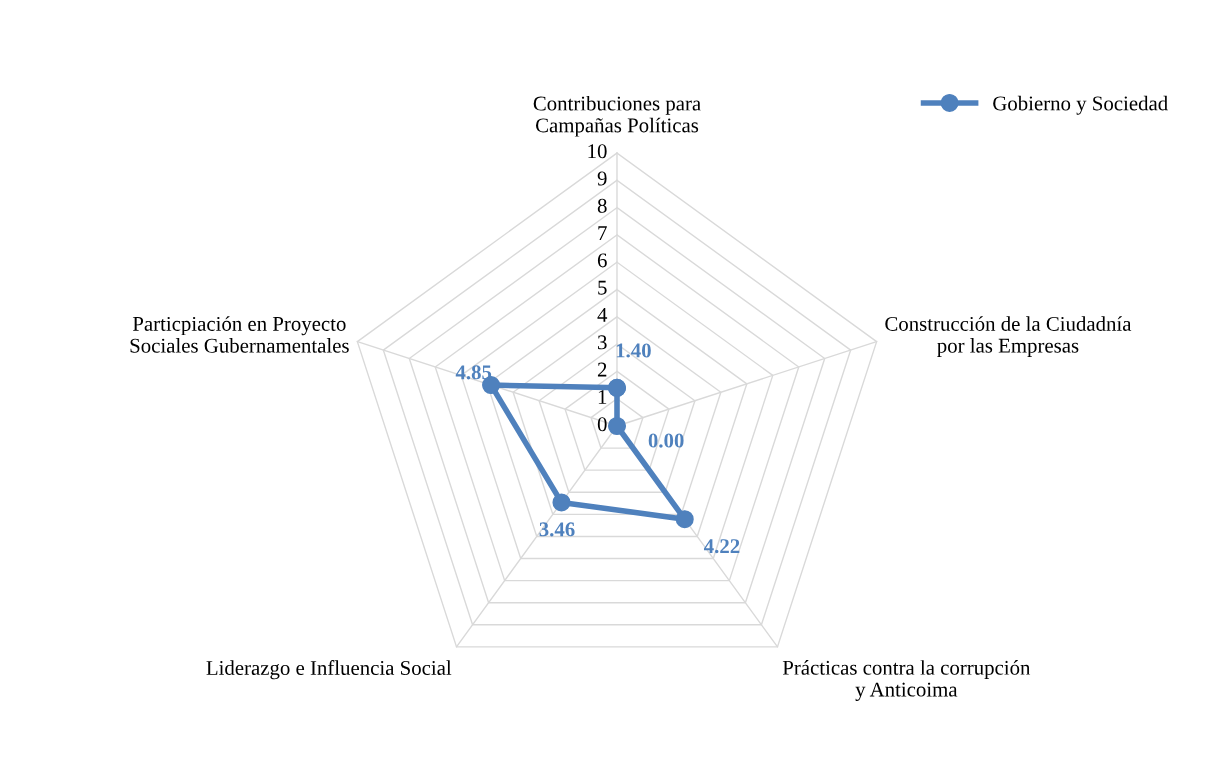  Describe the element at coordinates (906, 680) in the screenshot. I see `spoke-label: Prácticas contra la corrupción y Anticoima` at that location.